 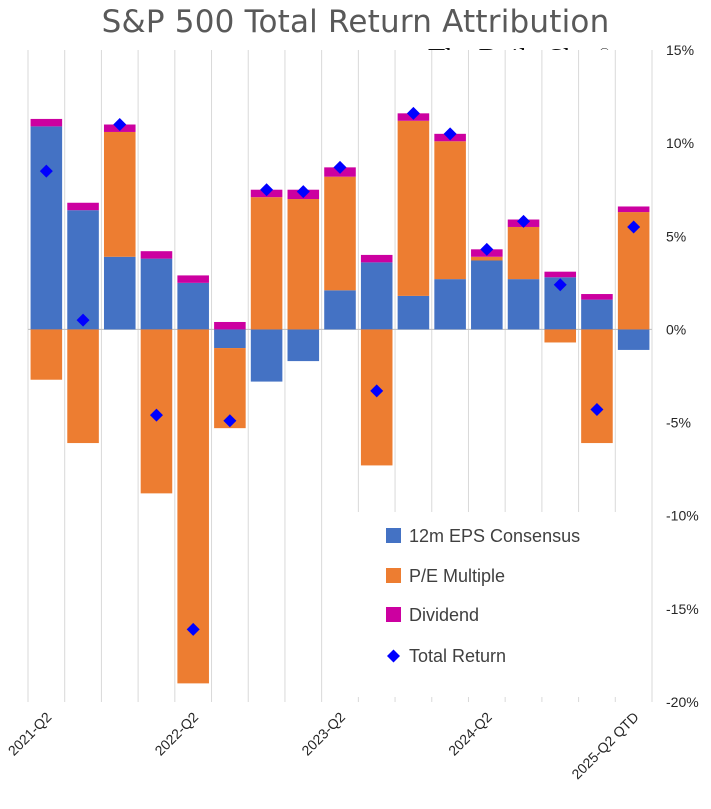 What do you see at coordinates (676, 329) in the screenshot?
I see `y-tick-label: 0%` at bounding box center [676, 329].